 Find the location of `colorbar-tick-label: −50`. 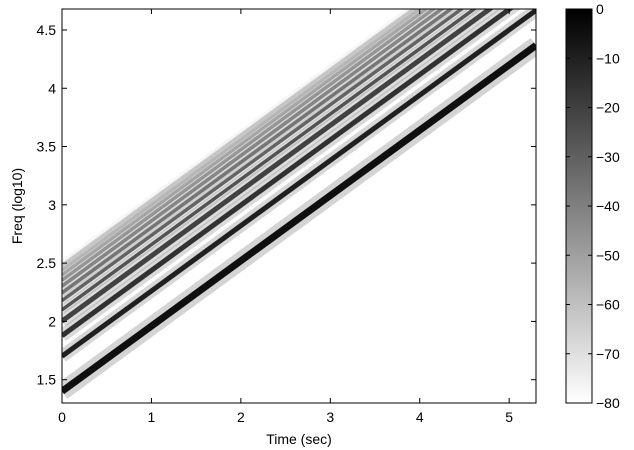

colorbar-tick-label: −50 is located at coordinates (608, 255).